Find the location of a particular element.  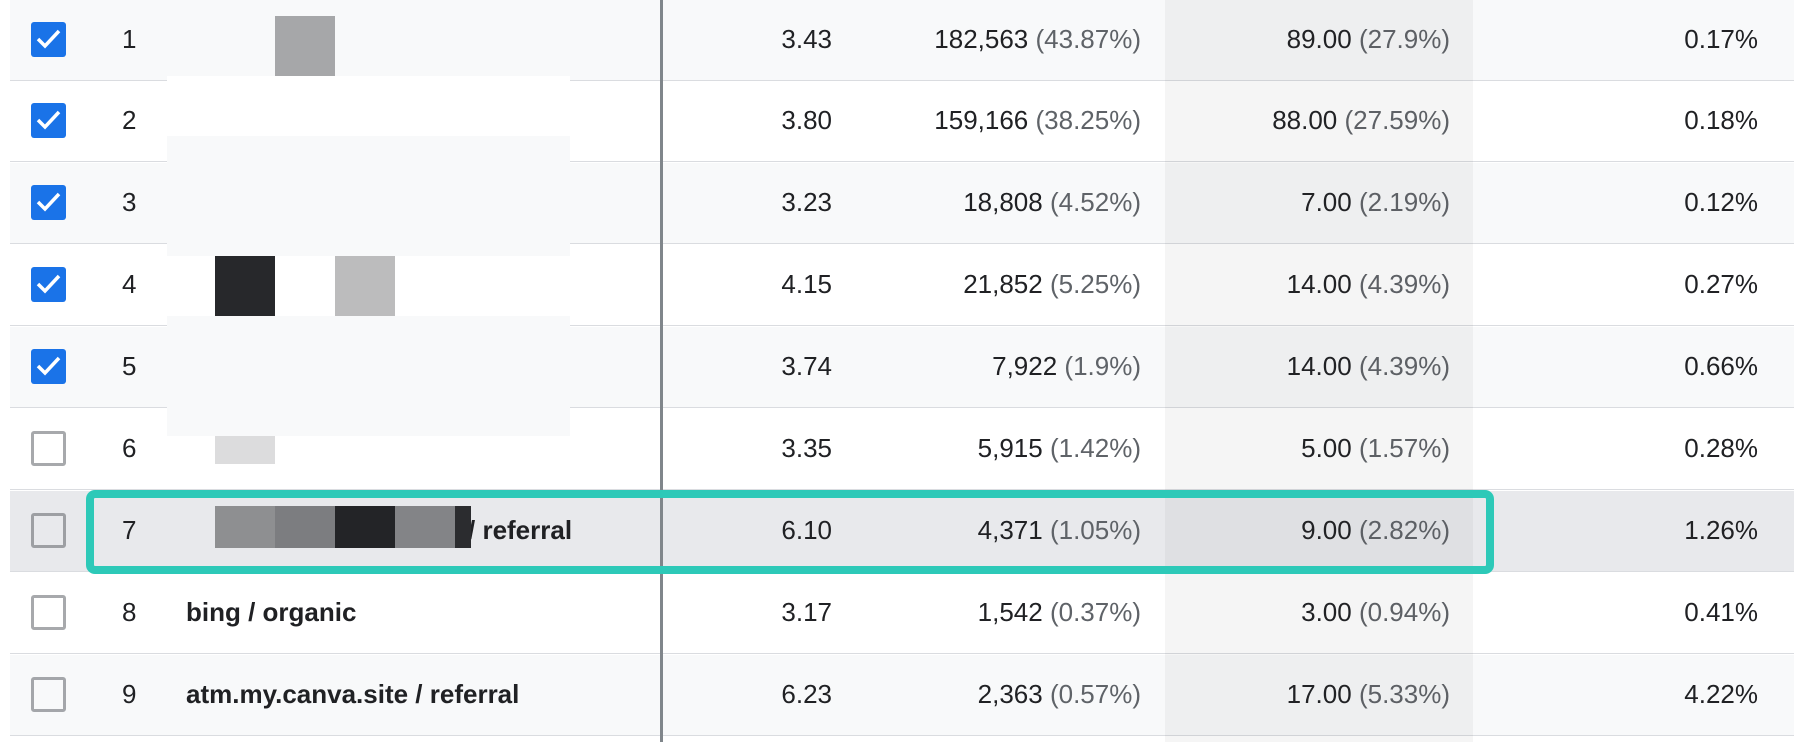

metric-cell: 0.18% is located at coordinates (1721, 120).